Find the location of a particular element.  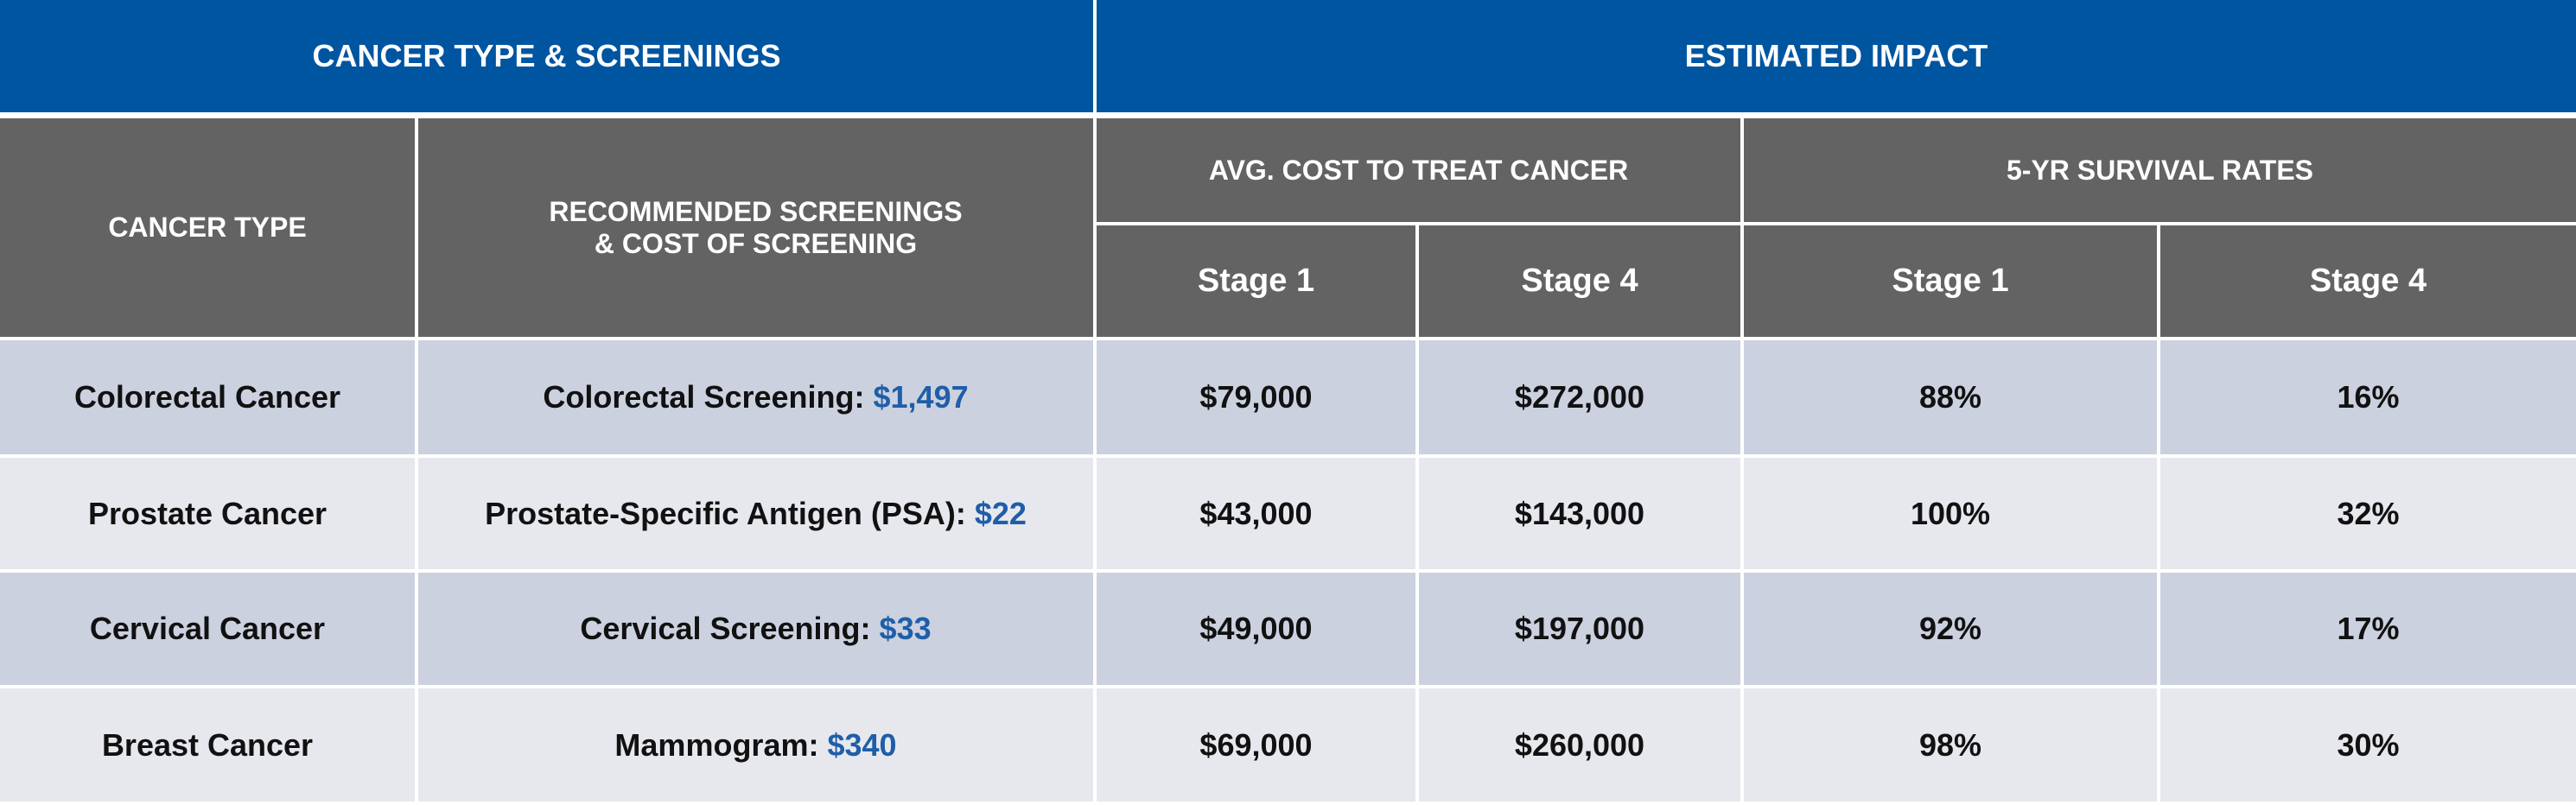

treatment-cost-cell: $197,000 is located at coordinates (1579, 629).